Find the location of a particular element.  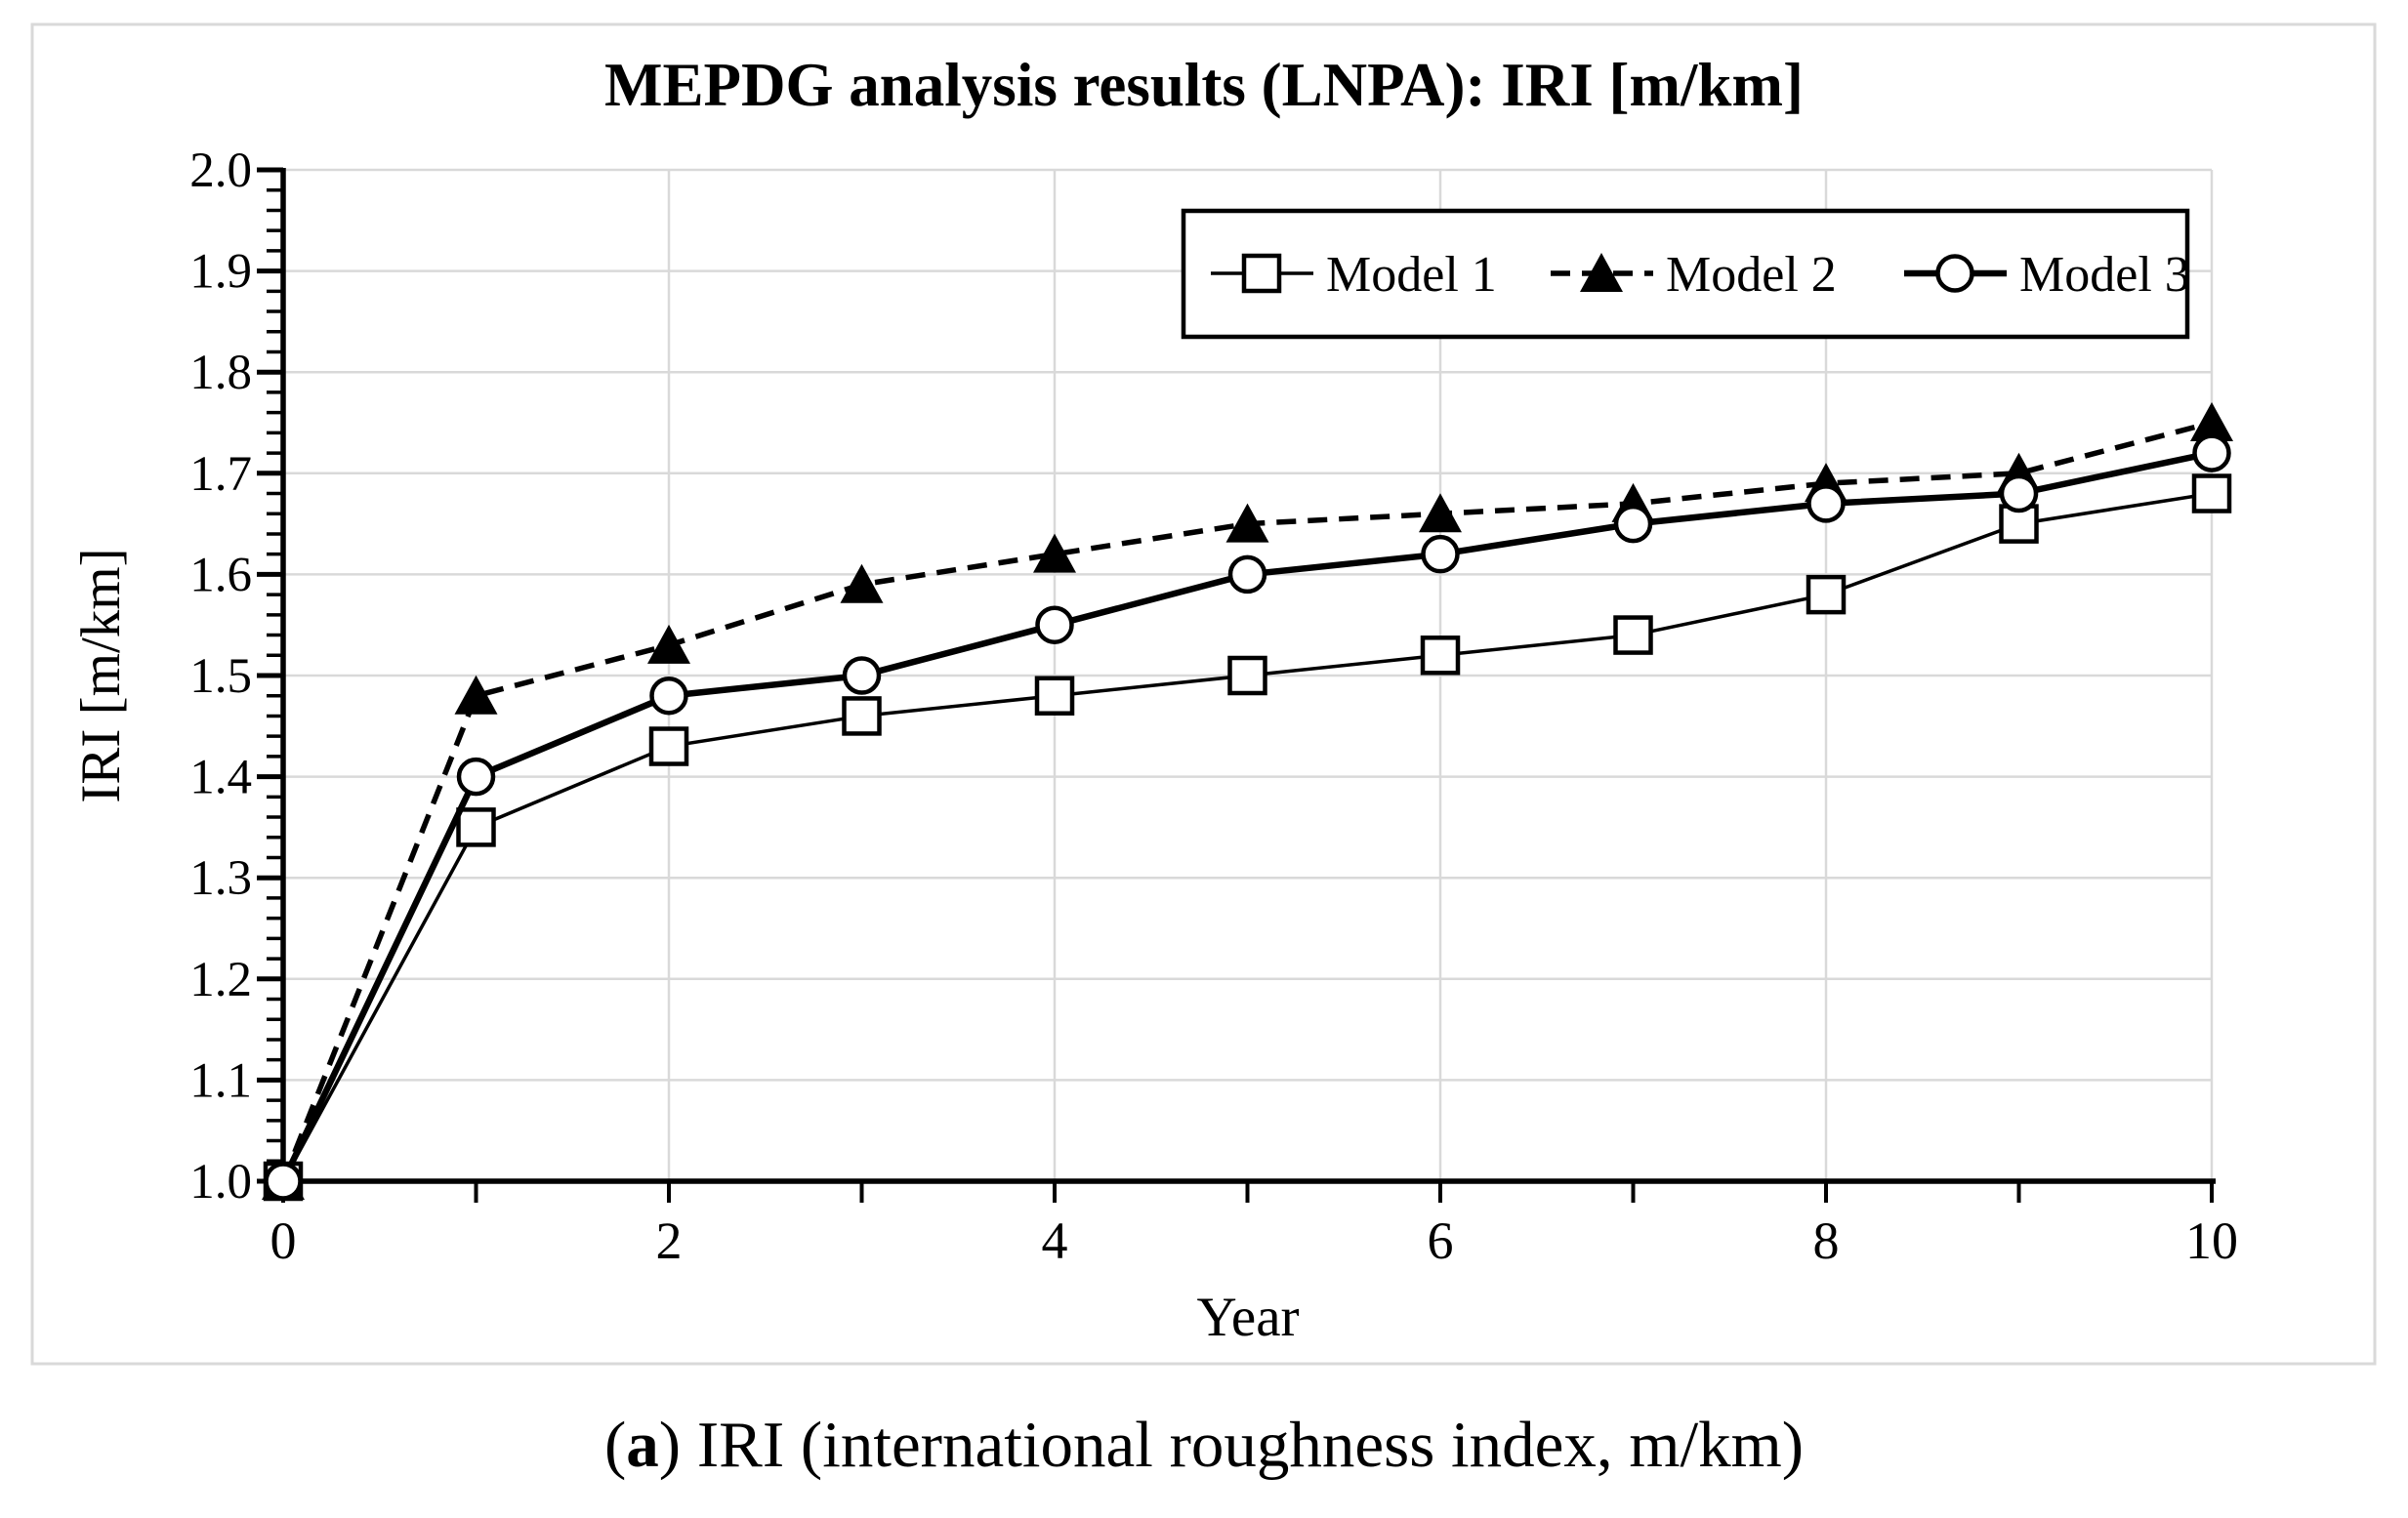

x-tick-label: 4 is located at coordinates (1055, 1240).